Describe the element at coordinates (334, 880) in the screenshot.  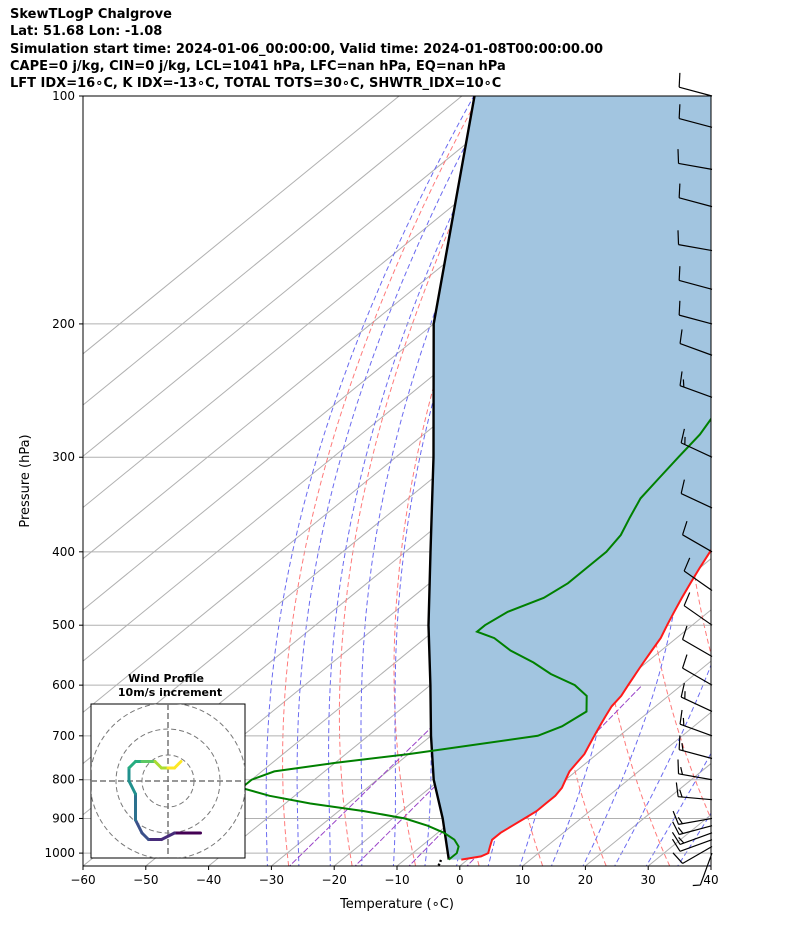
I see `x-tick-label: −20` at that location.